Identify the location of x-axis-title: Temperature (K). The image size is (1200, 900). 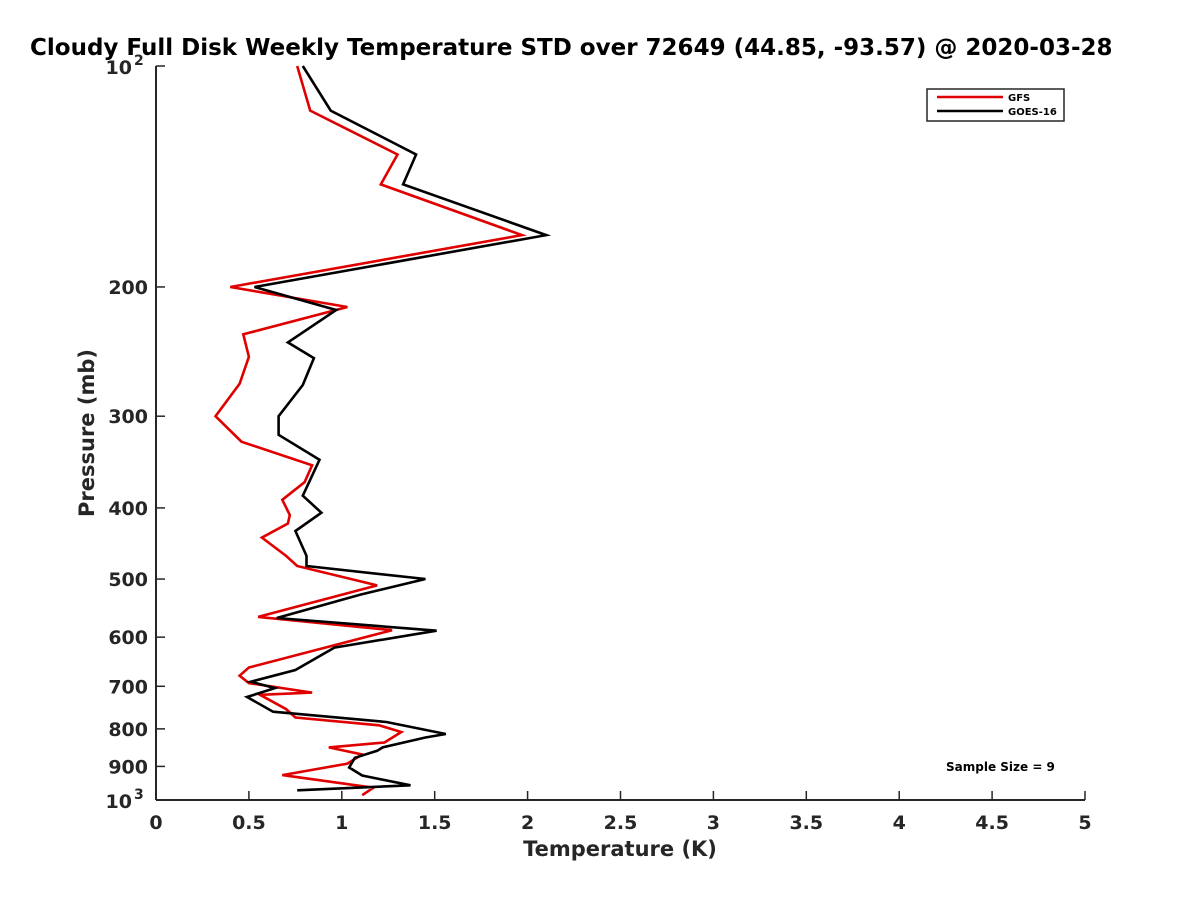
(620, 849).